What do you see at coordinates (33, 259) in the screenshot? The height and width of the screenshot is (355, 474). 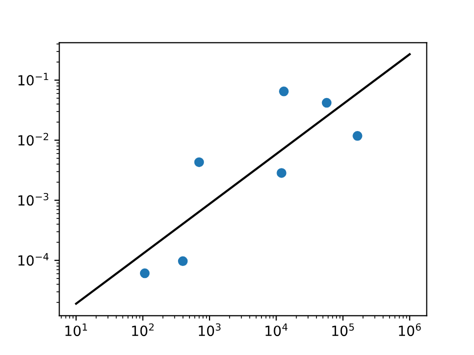 I see `y-tick-label: 10$^{−4}$` at bounding box center [33, 259].